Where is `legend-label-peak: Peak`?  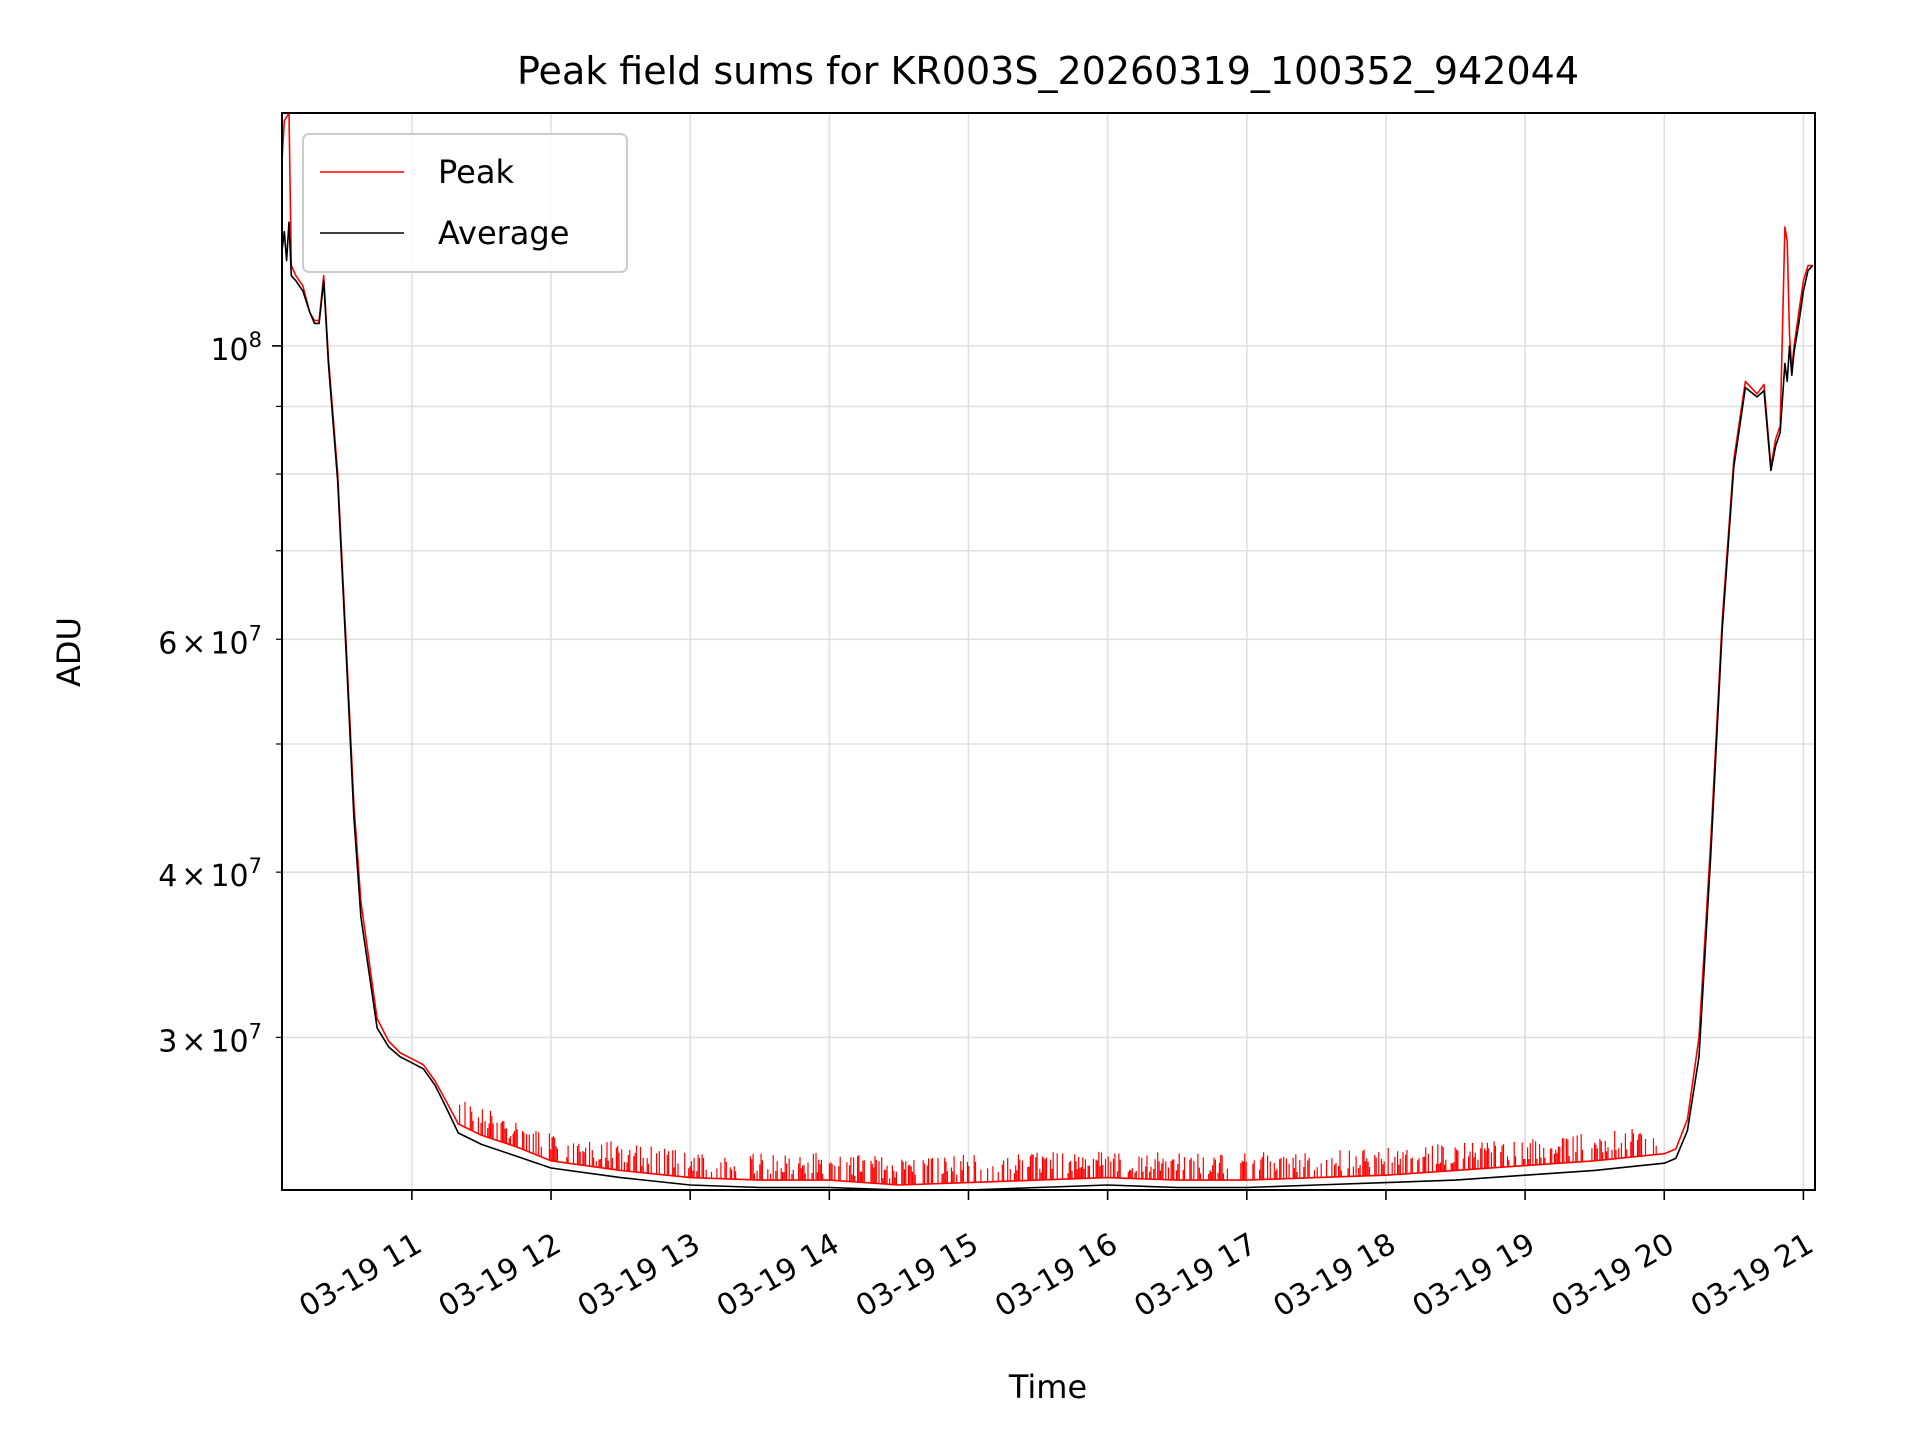 legend-label-peak: Peak is located at coordinates (476, 172).